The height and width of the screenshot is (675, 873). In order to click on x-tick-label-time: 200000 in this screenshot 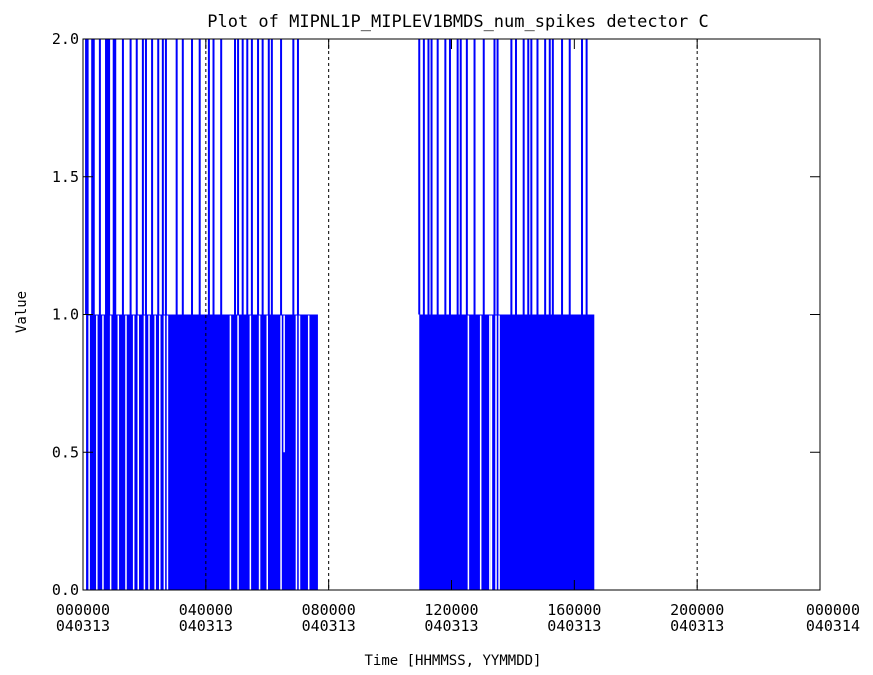, I will do `click(697, 610)`.